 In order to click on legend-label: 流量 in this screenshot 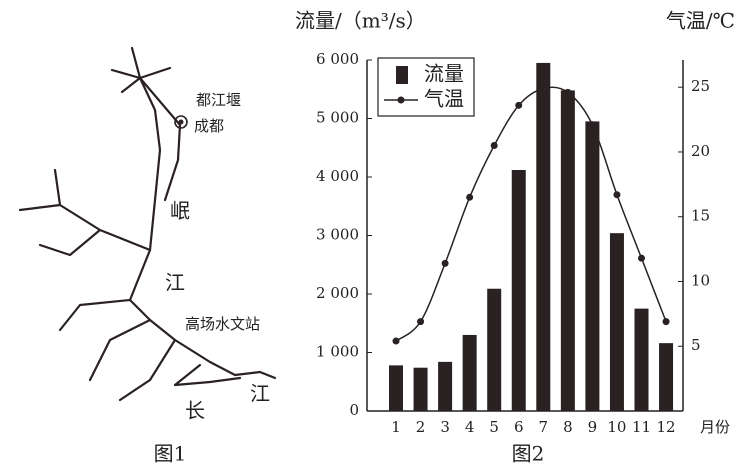, I will do `click(444, 74)`.